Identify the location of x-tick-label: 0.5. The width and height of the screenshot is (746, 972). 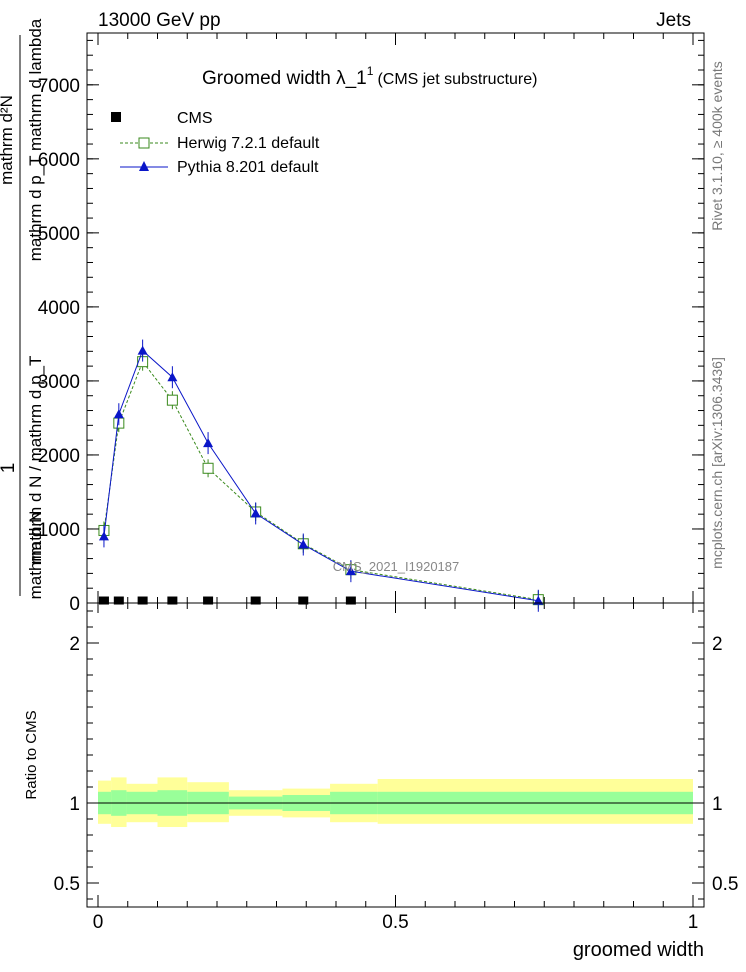
(395, 922).